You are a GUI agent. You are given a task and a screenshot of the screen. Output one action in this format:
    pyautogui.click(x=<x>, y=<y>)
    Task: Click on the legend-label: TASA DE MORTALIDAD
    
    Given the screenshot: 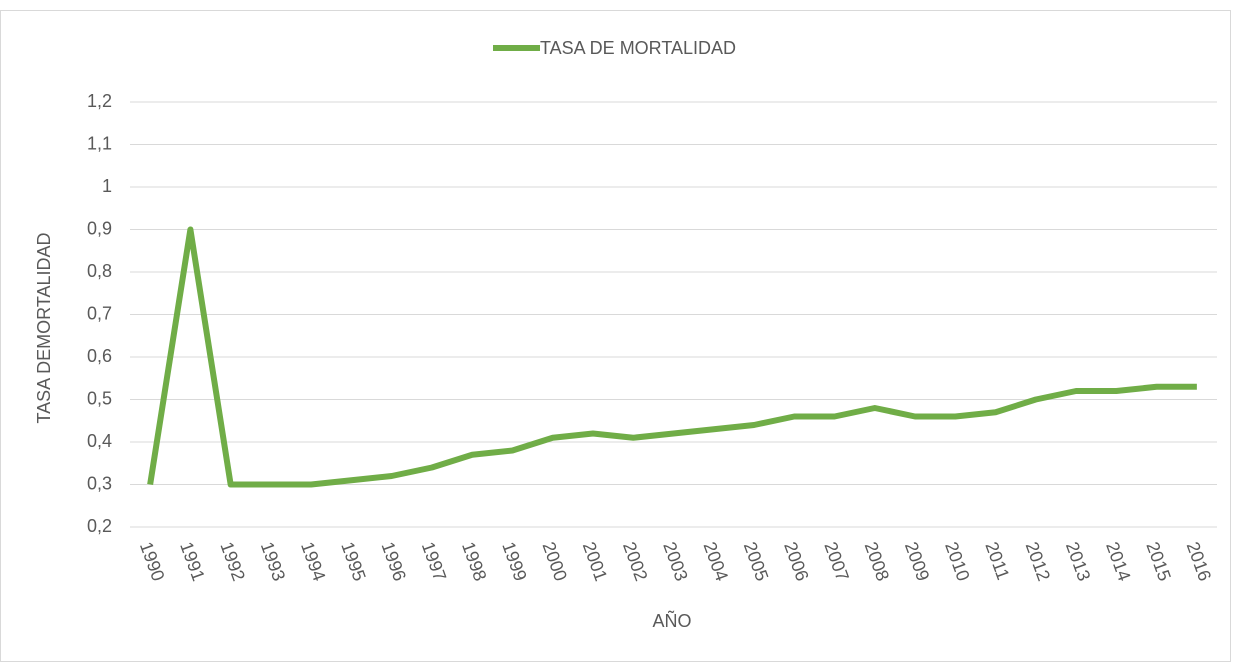 What is the action you would take?
    pyautogui.click(x=638, y=48)
    